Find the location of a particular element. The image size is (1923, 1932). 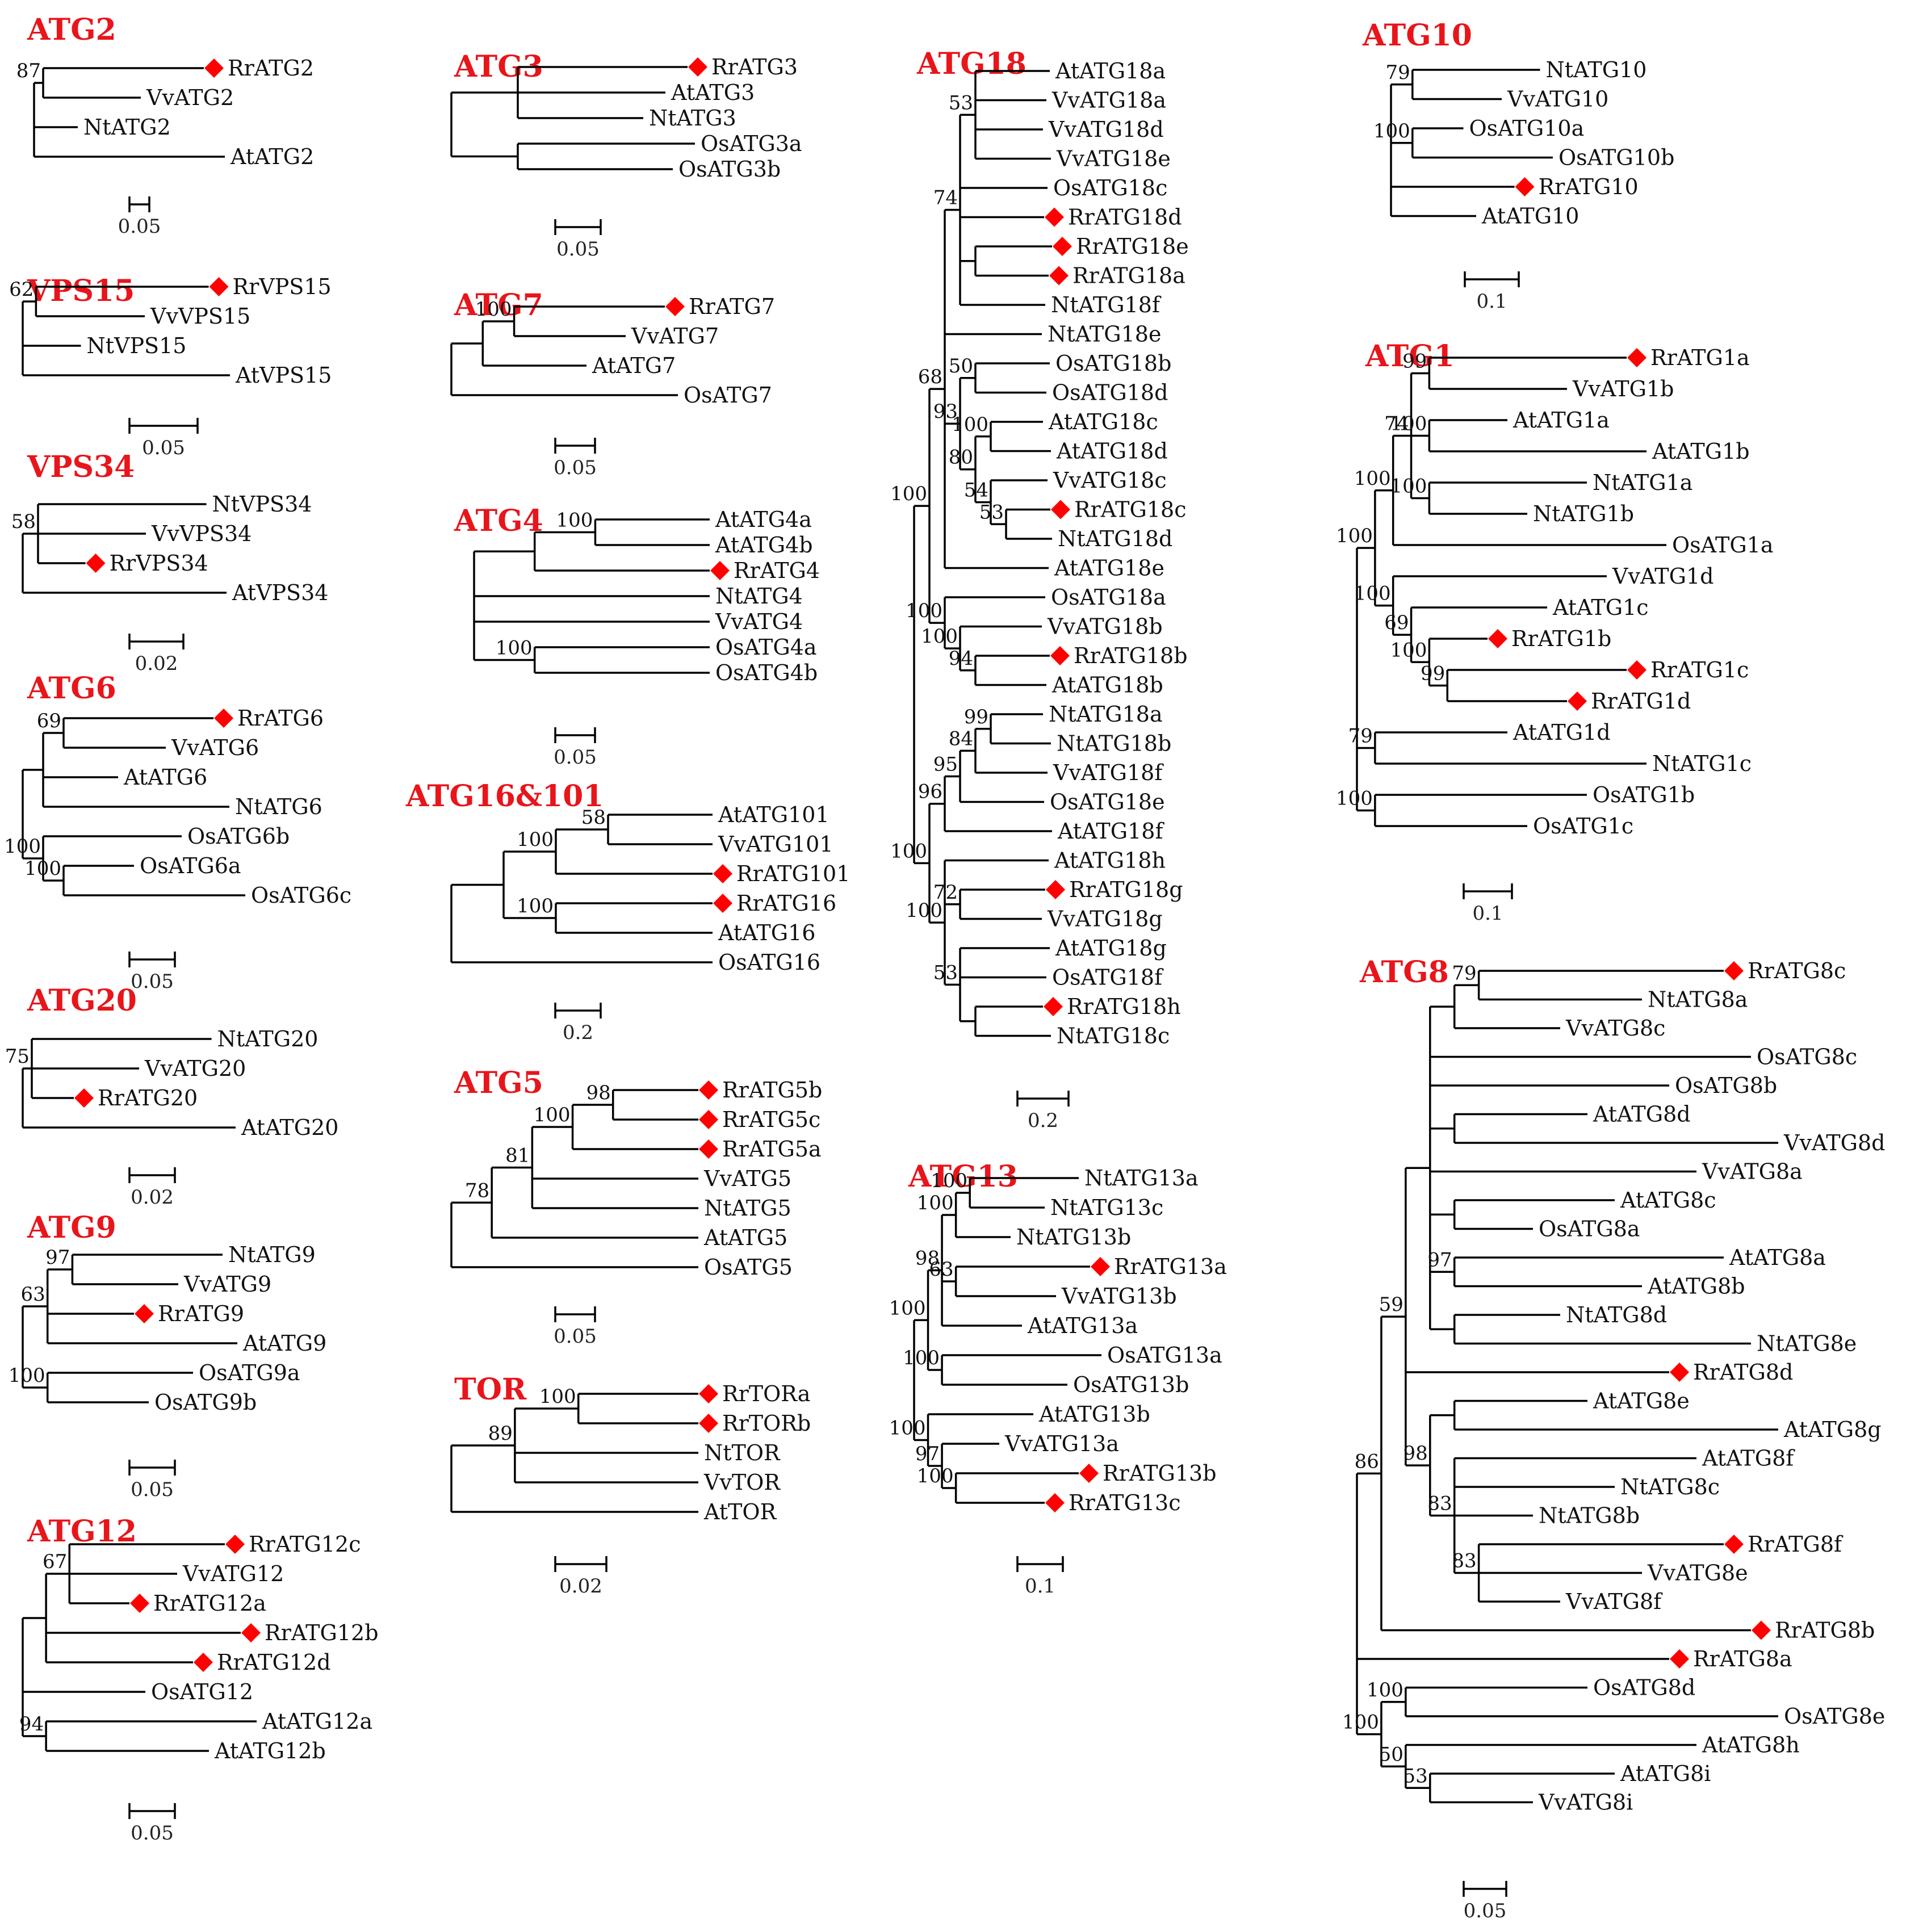

leaf-osatg3b: OsATG3b is located at coordinates (729, 169).